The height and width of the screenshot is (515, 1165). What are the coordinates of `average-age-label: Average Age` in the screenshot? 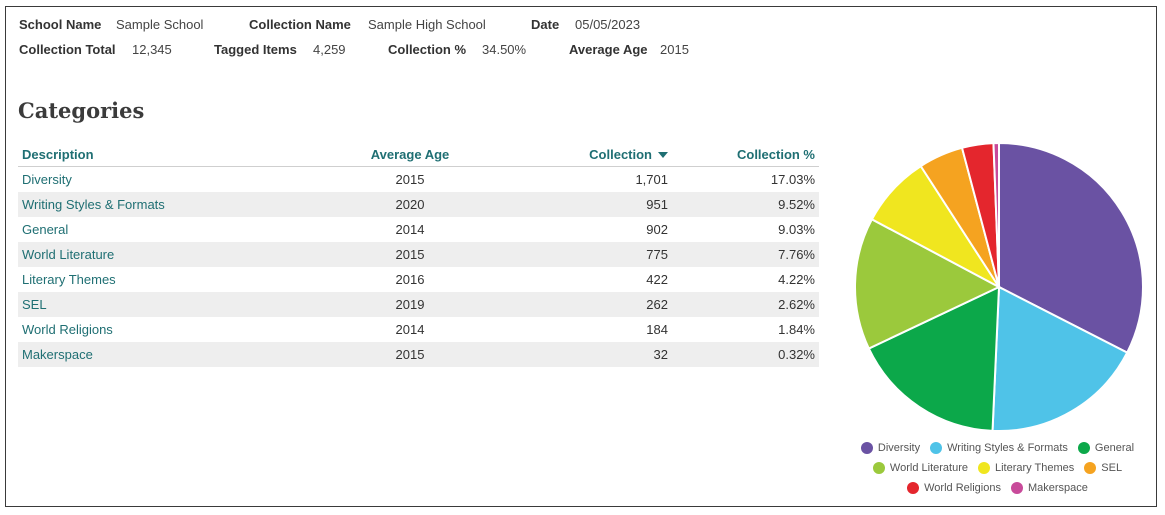 It's located at (608, 49).